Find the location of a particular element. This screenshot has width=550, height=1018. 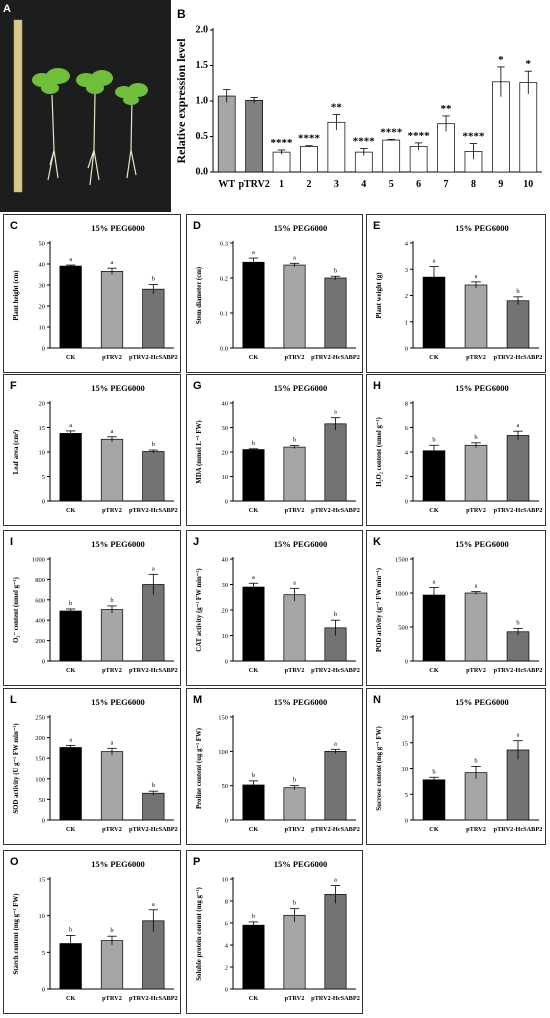

plant-photo-illustration is located at coordinates (85, 106).